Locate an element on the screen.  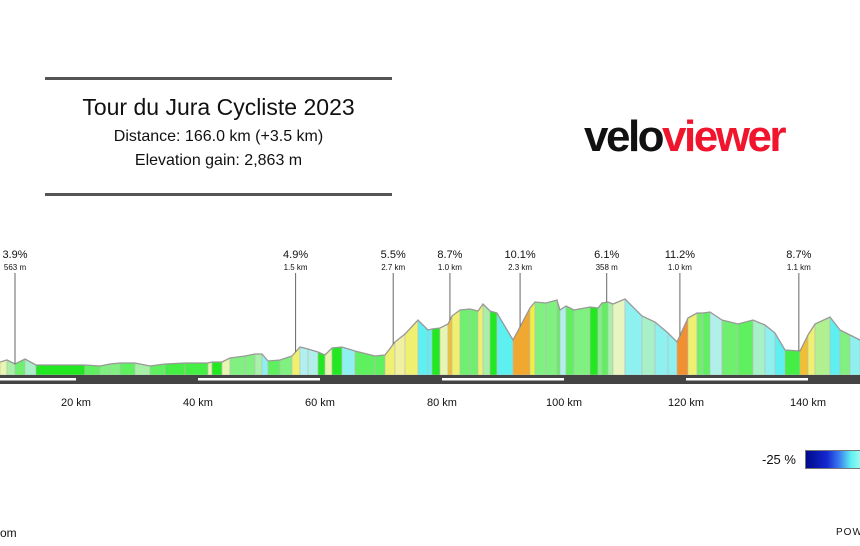
climb-length-label: 2.7 km is located at coordinates (393, 267).